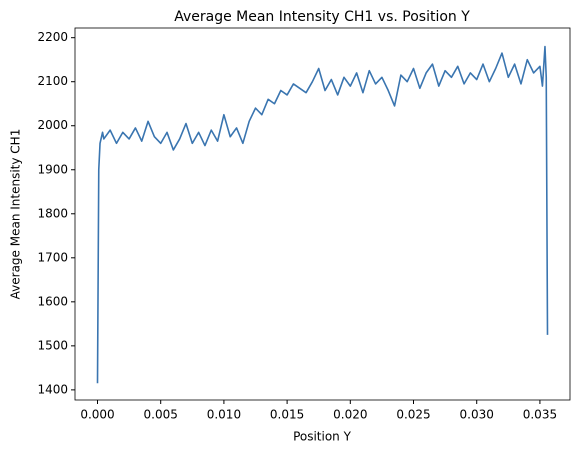 The width and height of the screenshot is (580, 455). I want to click on x-tick-label: 0.010, so click(224, 415).